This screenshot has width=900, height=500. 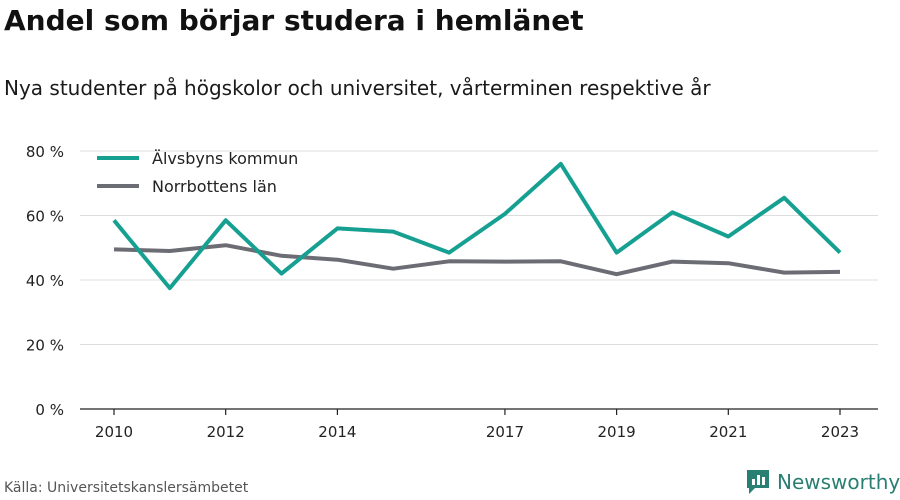 What do you see at coordinates (337, 432) in the screenshot?
I see `x-tick-label: 2014` at bounding box center [337, 432].